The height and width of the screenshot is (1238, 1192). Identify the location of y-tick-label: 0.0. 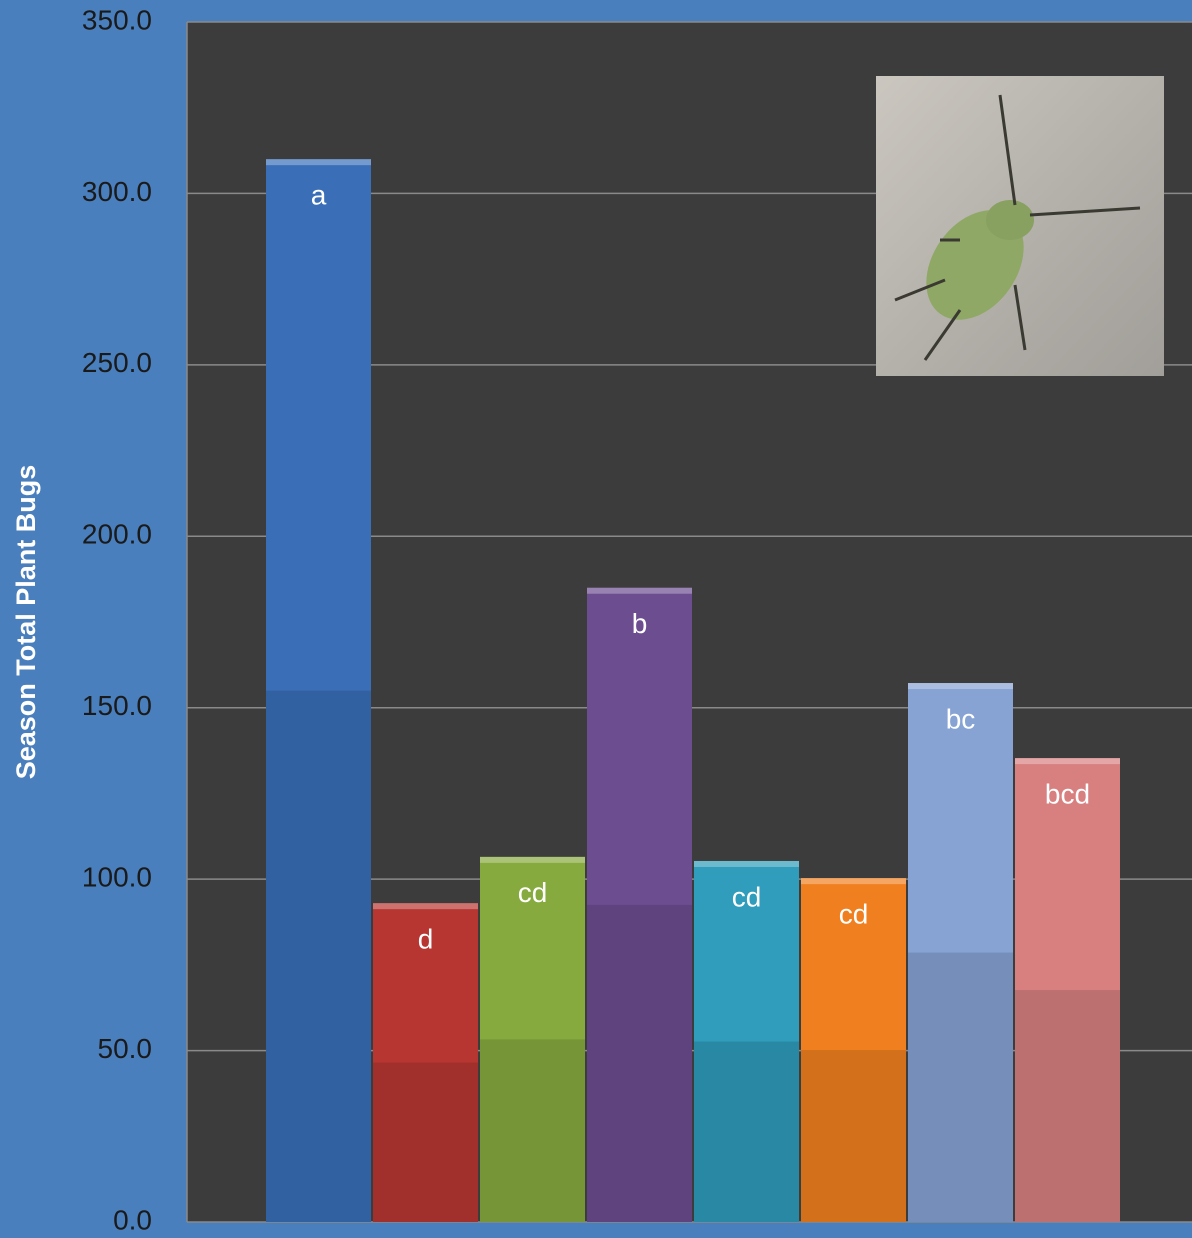
(132, 1219).